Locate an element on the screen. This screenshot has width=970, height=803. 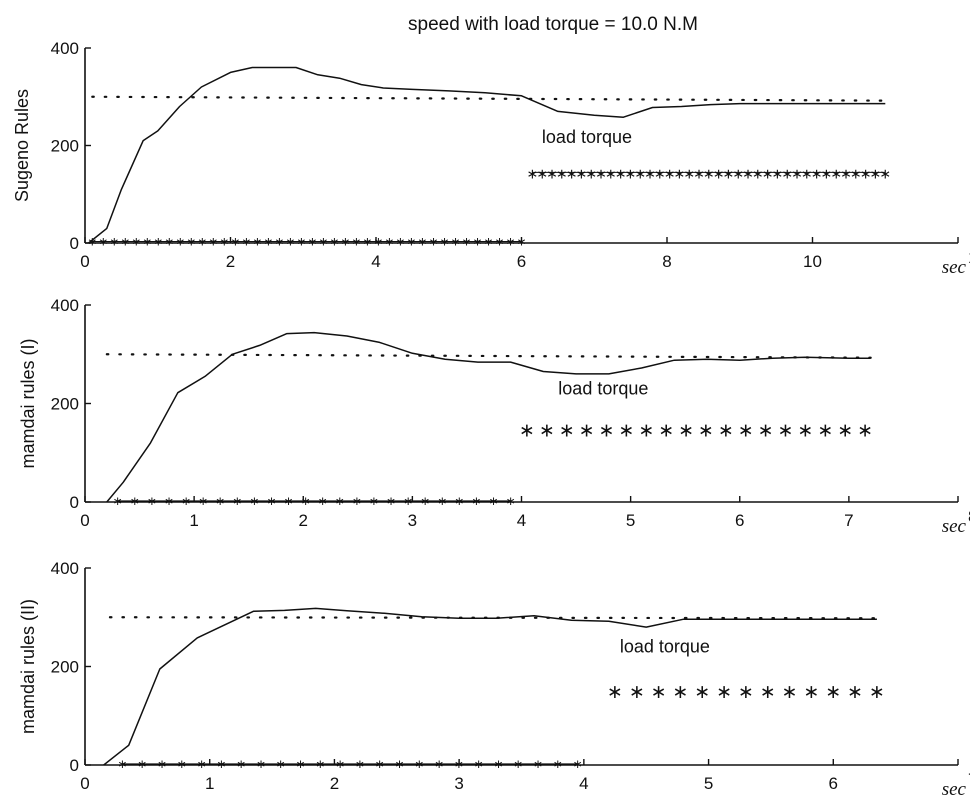
x-tick-label: 7 is located at coordinates (848, 520).